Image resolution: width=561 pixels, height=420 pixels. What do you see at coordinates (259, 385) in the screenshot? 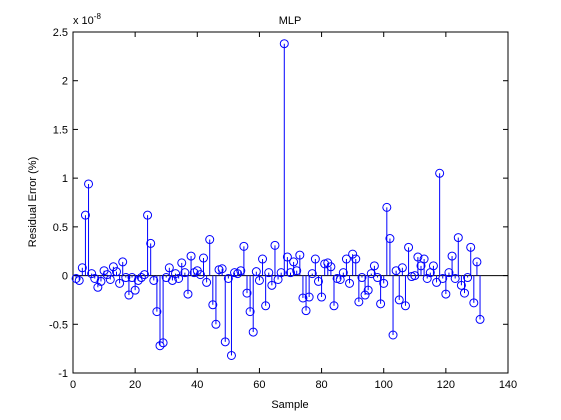
I see `x-tick-label: 60` at bounding box center [259, 385].